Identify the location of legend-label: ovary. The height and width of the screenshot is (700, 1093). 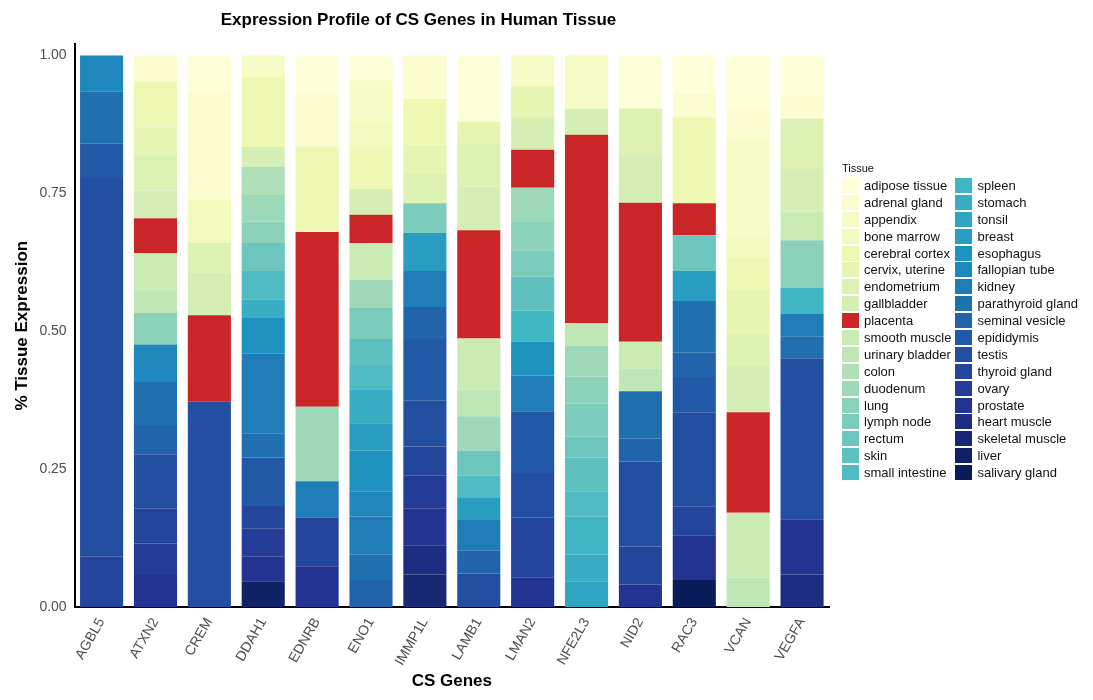
(993, 388).